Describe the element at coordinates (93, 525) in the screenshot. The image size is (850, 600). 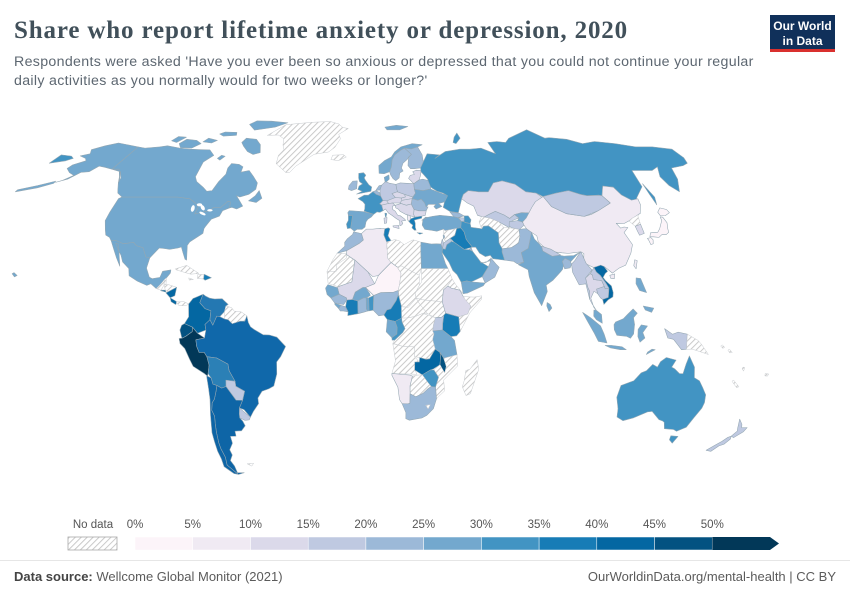
I see `svg-text: No data` at that location.